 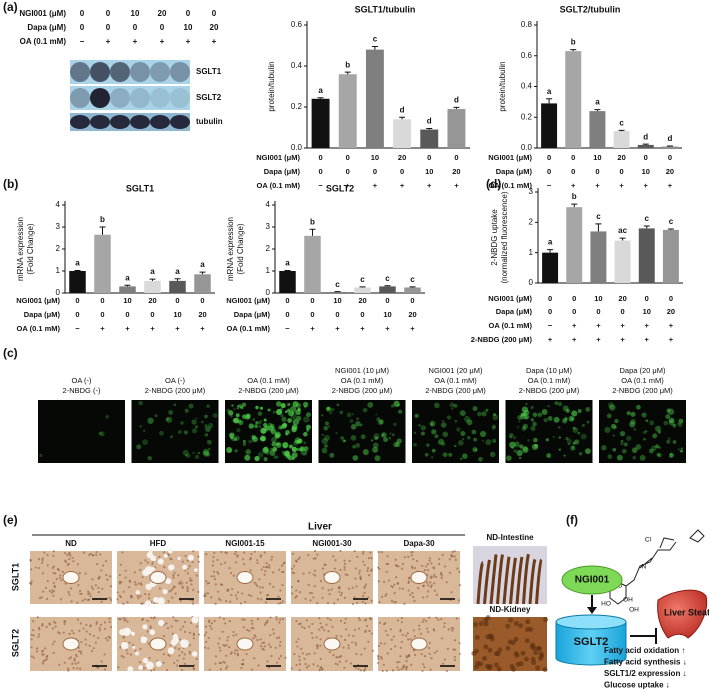 I want to click on villus, so click(x=526, y=579).